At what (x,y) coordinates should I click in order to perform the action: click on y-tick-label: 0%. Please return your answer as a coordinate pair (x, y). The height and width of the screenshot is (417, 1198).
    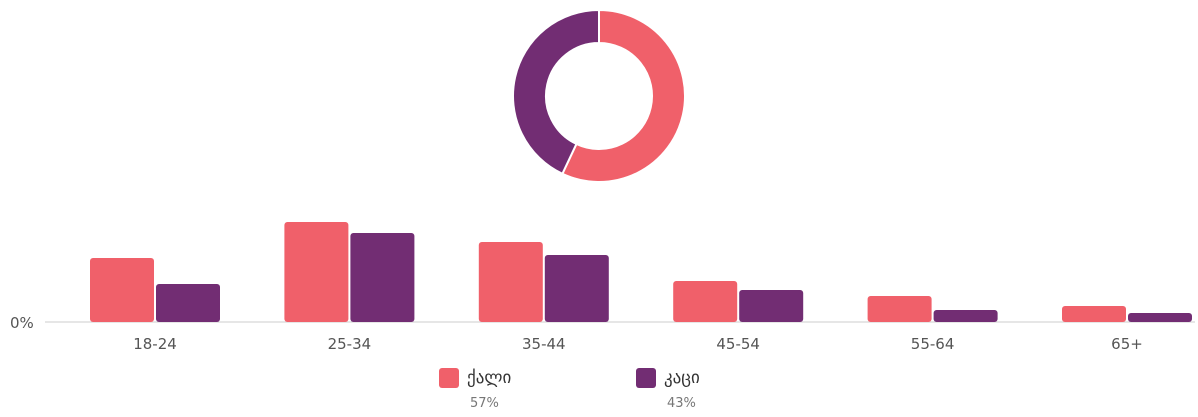
    Looking at the image, I should click on (22, 323).